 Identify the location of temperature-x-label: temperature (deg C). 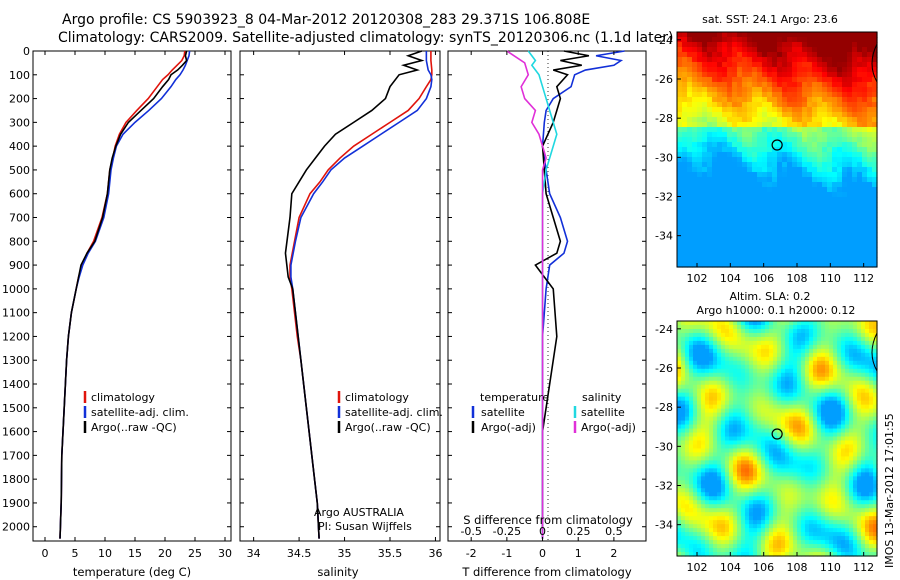
(132, 572).